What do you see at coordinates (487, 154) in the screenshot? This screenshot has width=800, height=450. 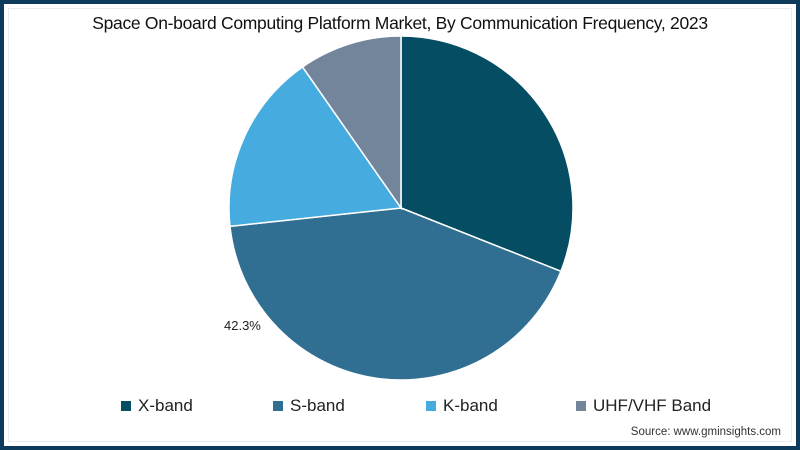 I see `pie-slice-x-band` at bounding box center [487, 154].